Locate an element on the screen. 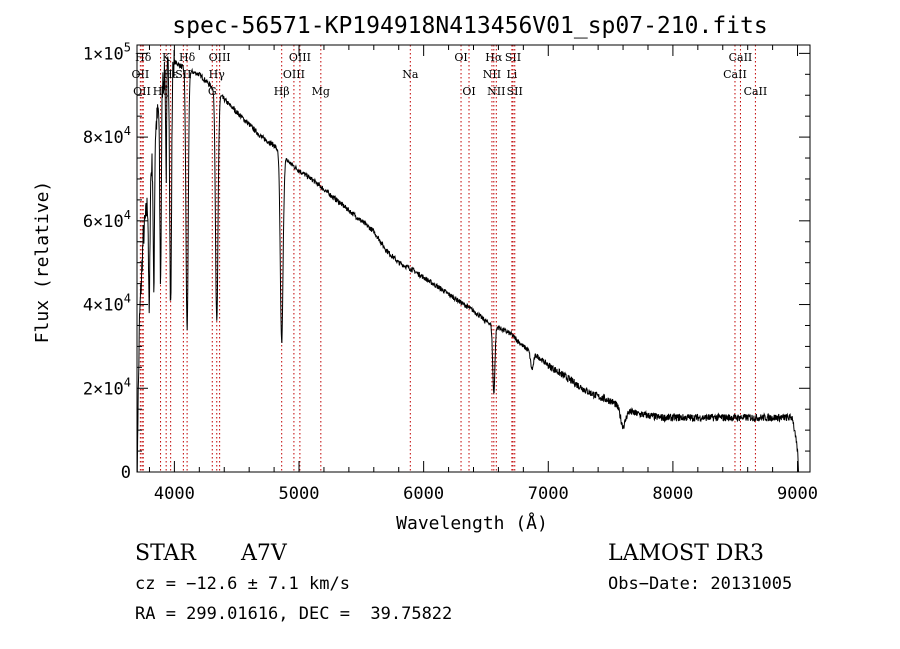 Image resolution: width=900 pixels, height=649 pixels. y-tick-mantissa: 2×10 is located at coordinates (103, 389).